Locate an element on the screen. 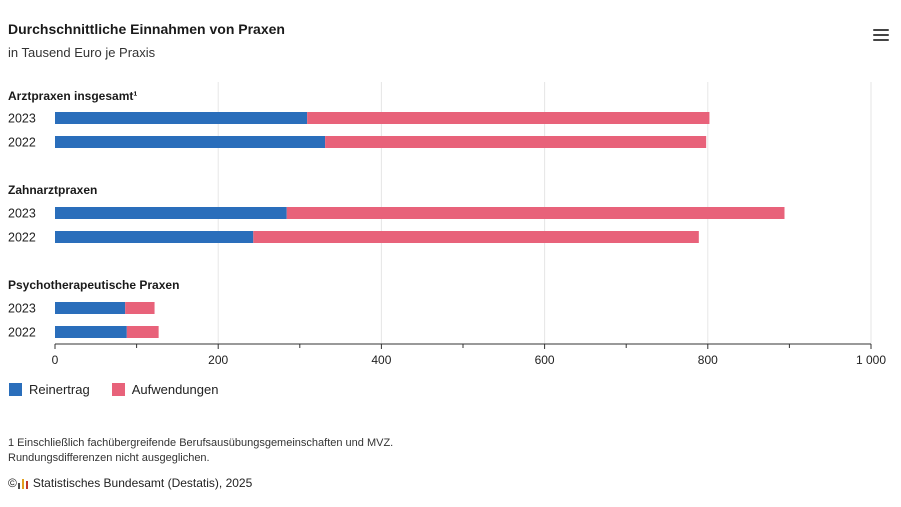 The height and width of the screenshot is (507, 901). x-tick-label: 0 is located at coordinates (55, 360).